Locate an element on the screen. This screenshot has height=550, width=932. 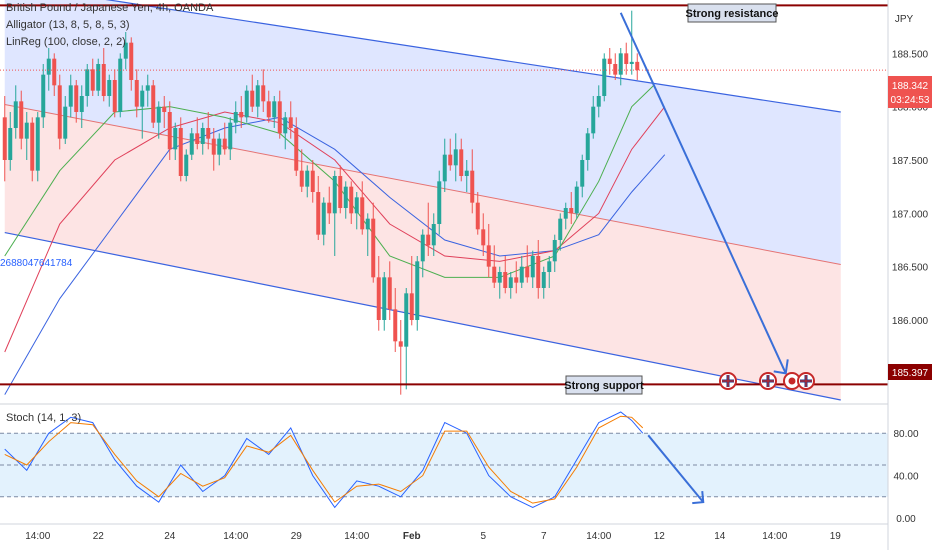
time-tick-label: 22 is located at coordinates (99, 536).